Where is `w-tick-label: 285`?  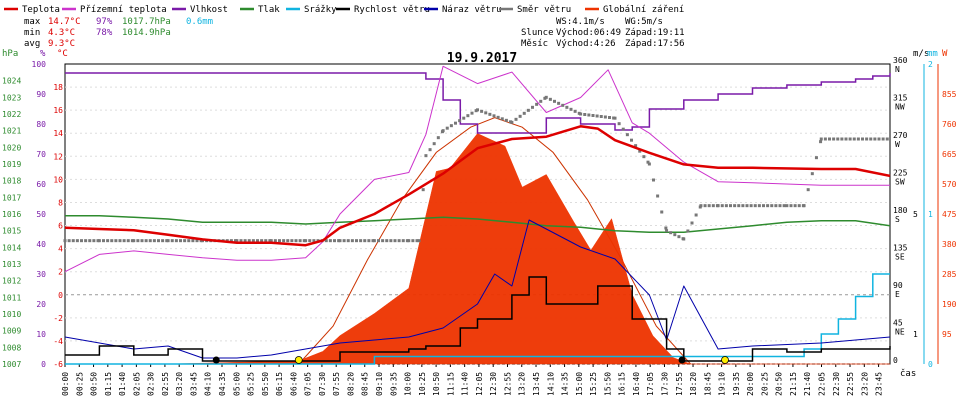 w-tick-label: 285 is located at coordinates (949, 274).